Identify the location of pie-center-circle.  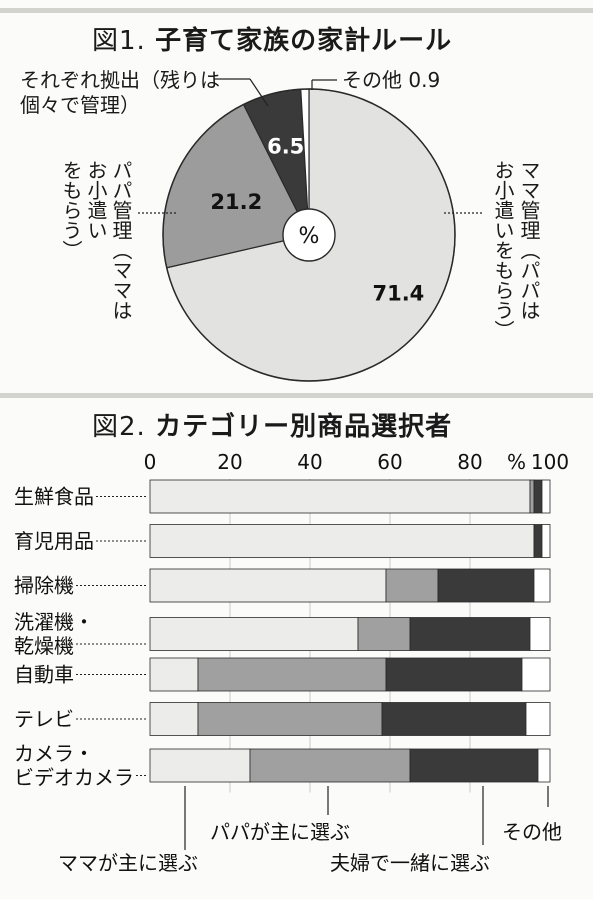
(309, 235).